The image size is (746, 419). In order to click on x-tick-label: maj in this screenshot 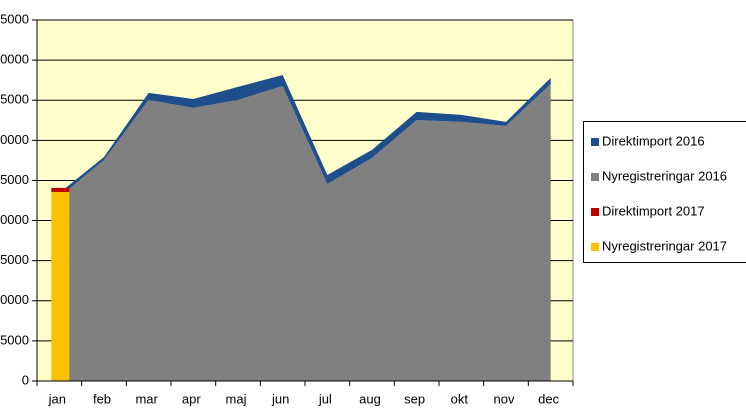, I will do `click(236, 398)`.